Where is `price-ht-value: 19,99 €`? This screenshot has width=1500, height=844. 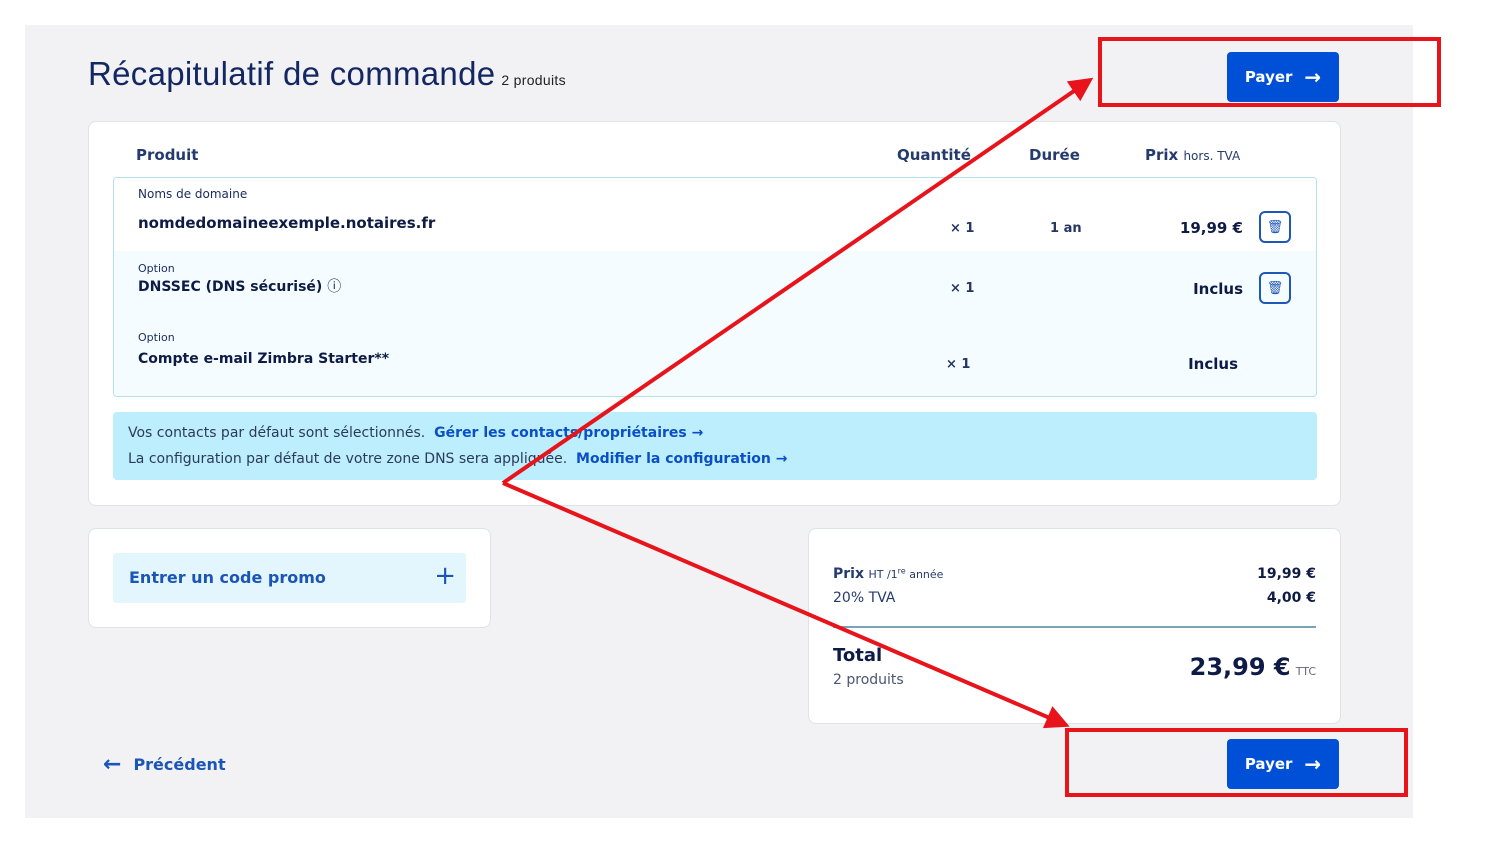
price-ht-value: 19,99 € is located at coordinates (1286, 574).